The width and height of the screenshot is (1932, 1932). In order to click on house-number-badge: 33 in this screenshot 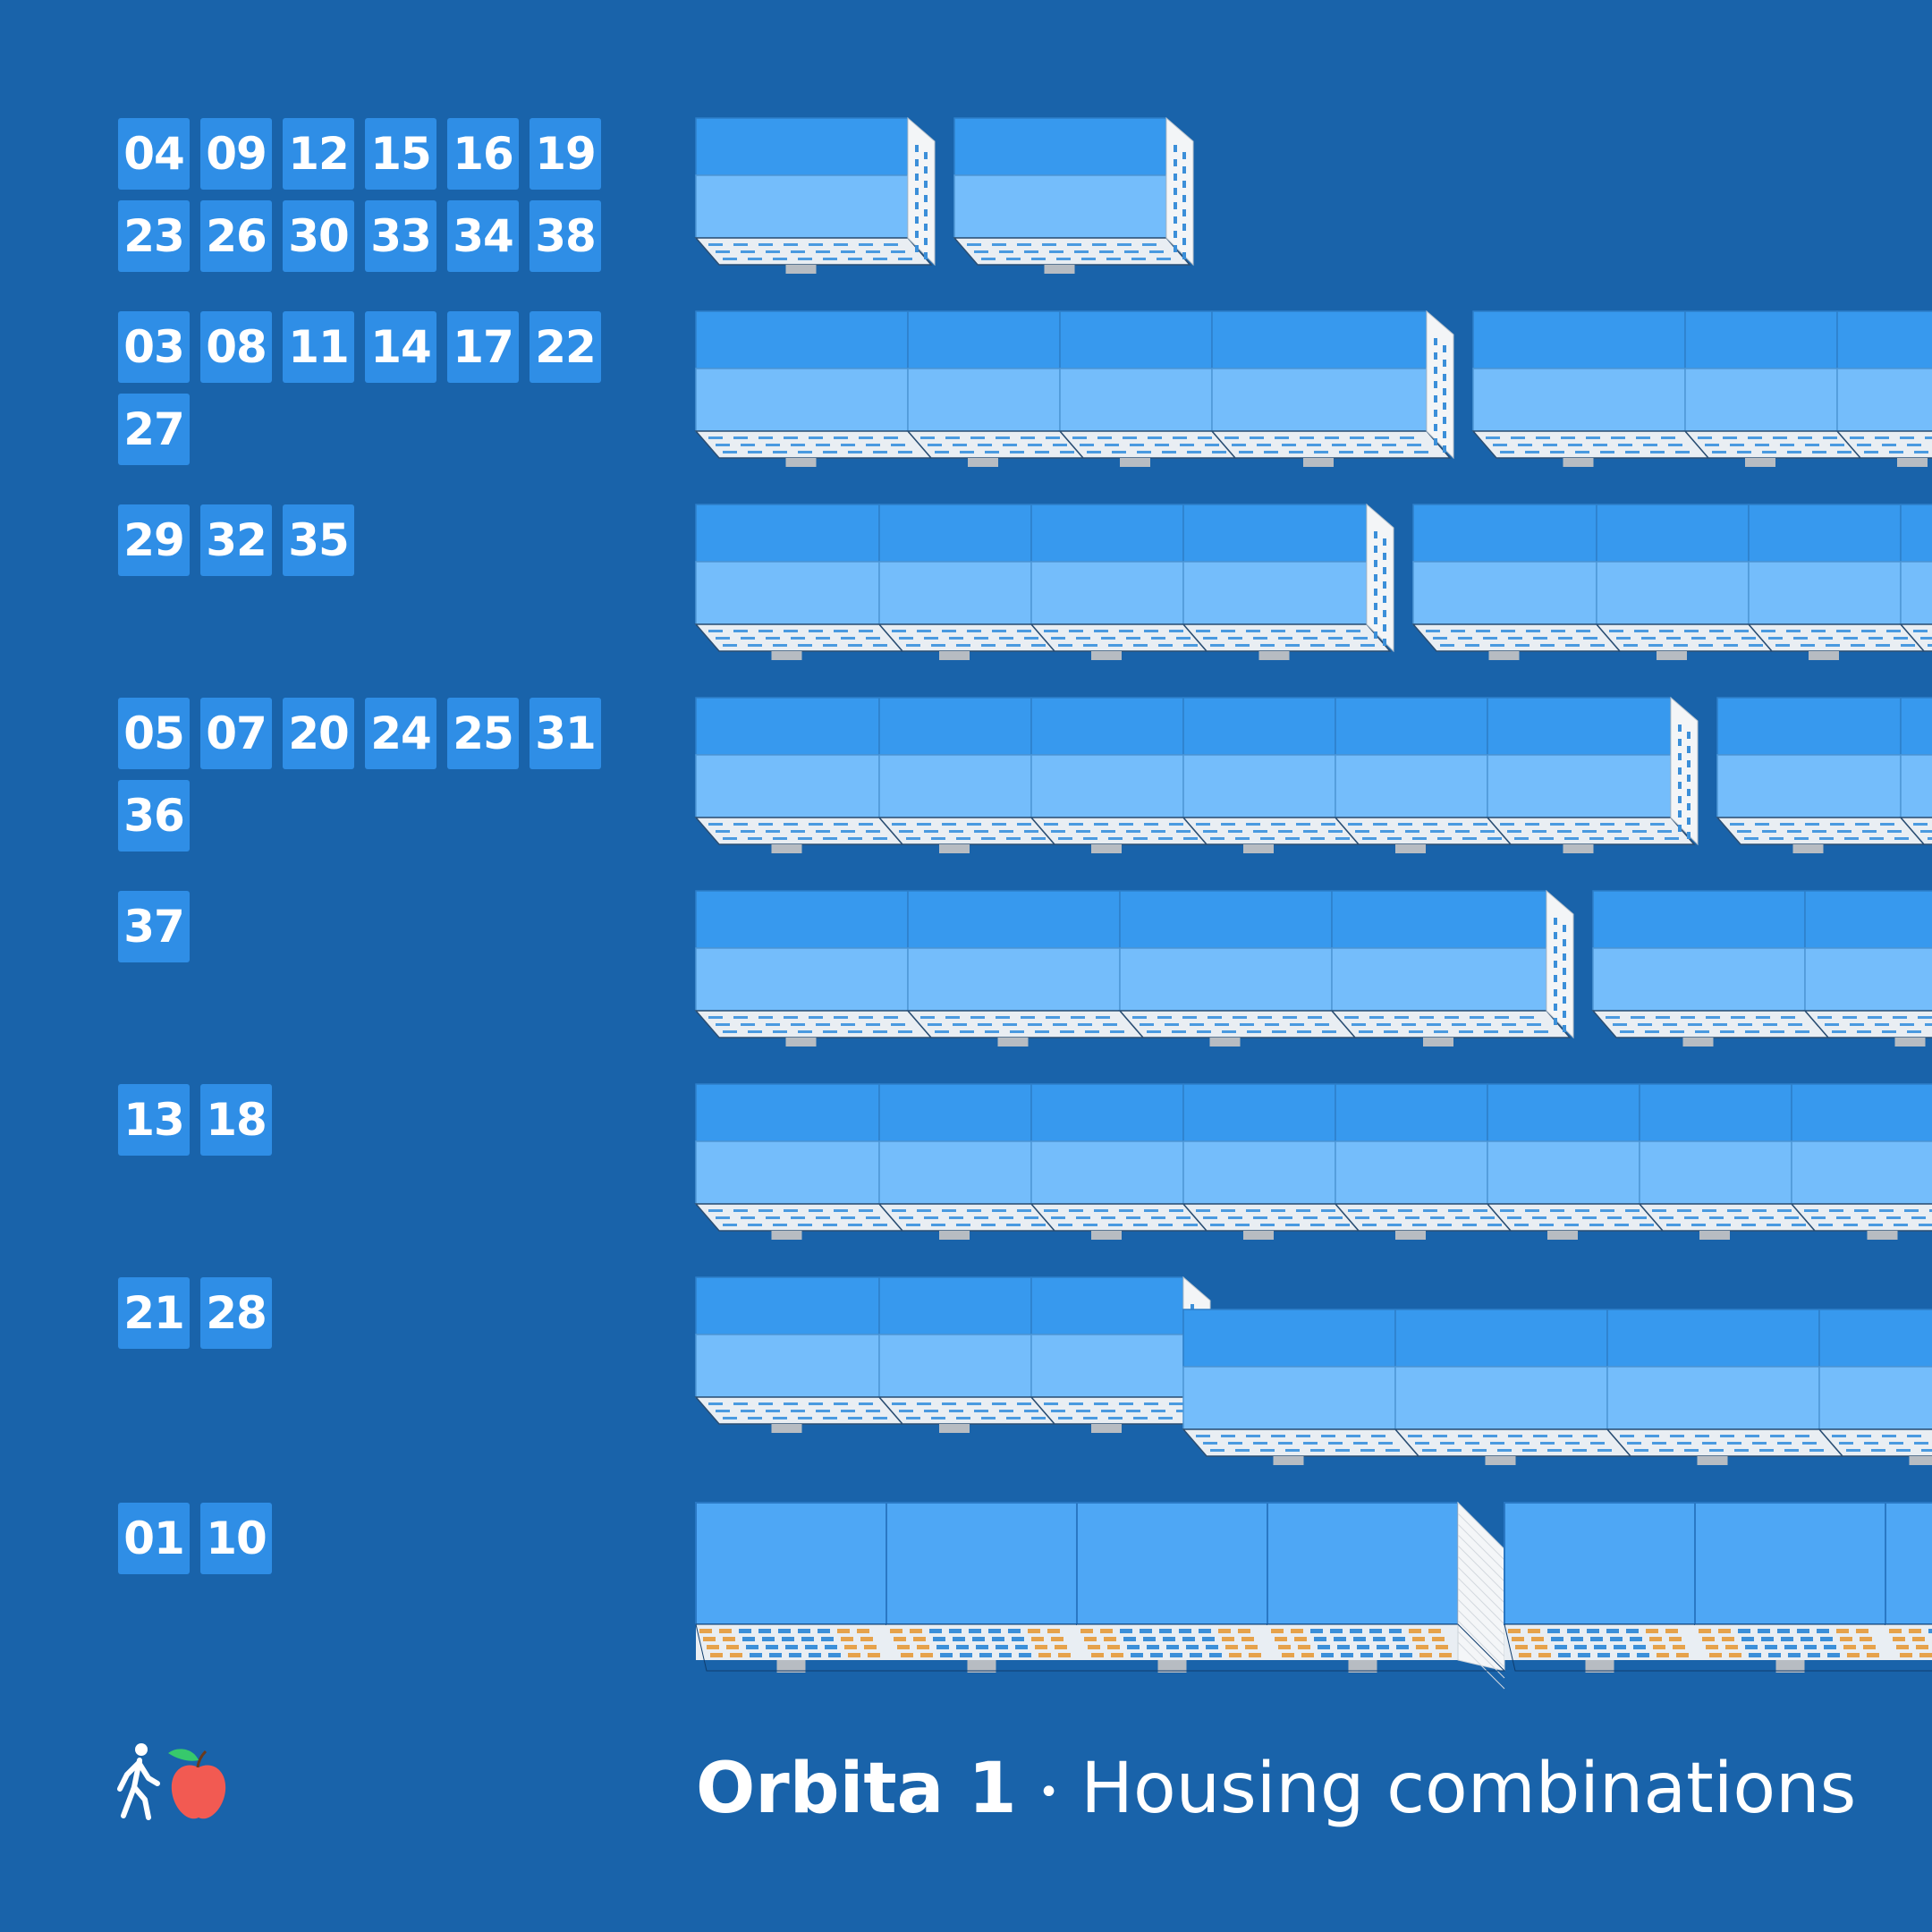, I will do `click(400, 236)`.